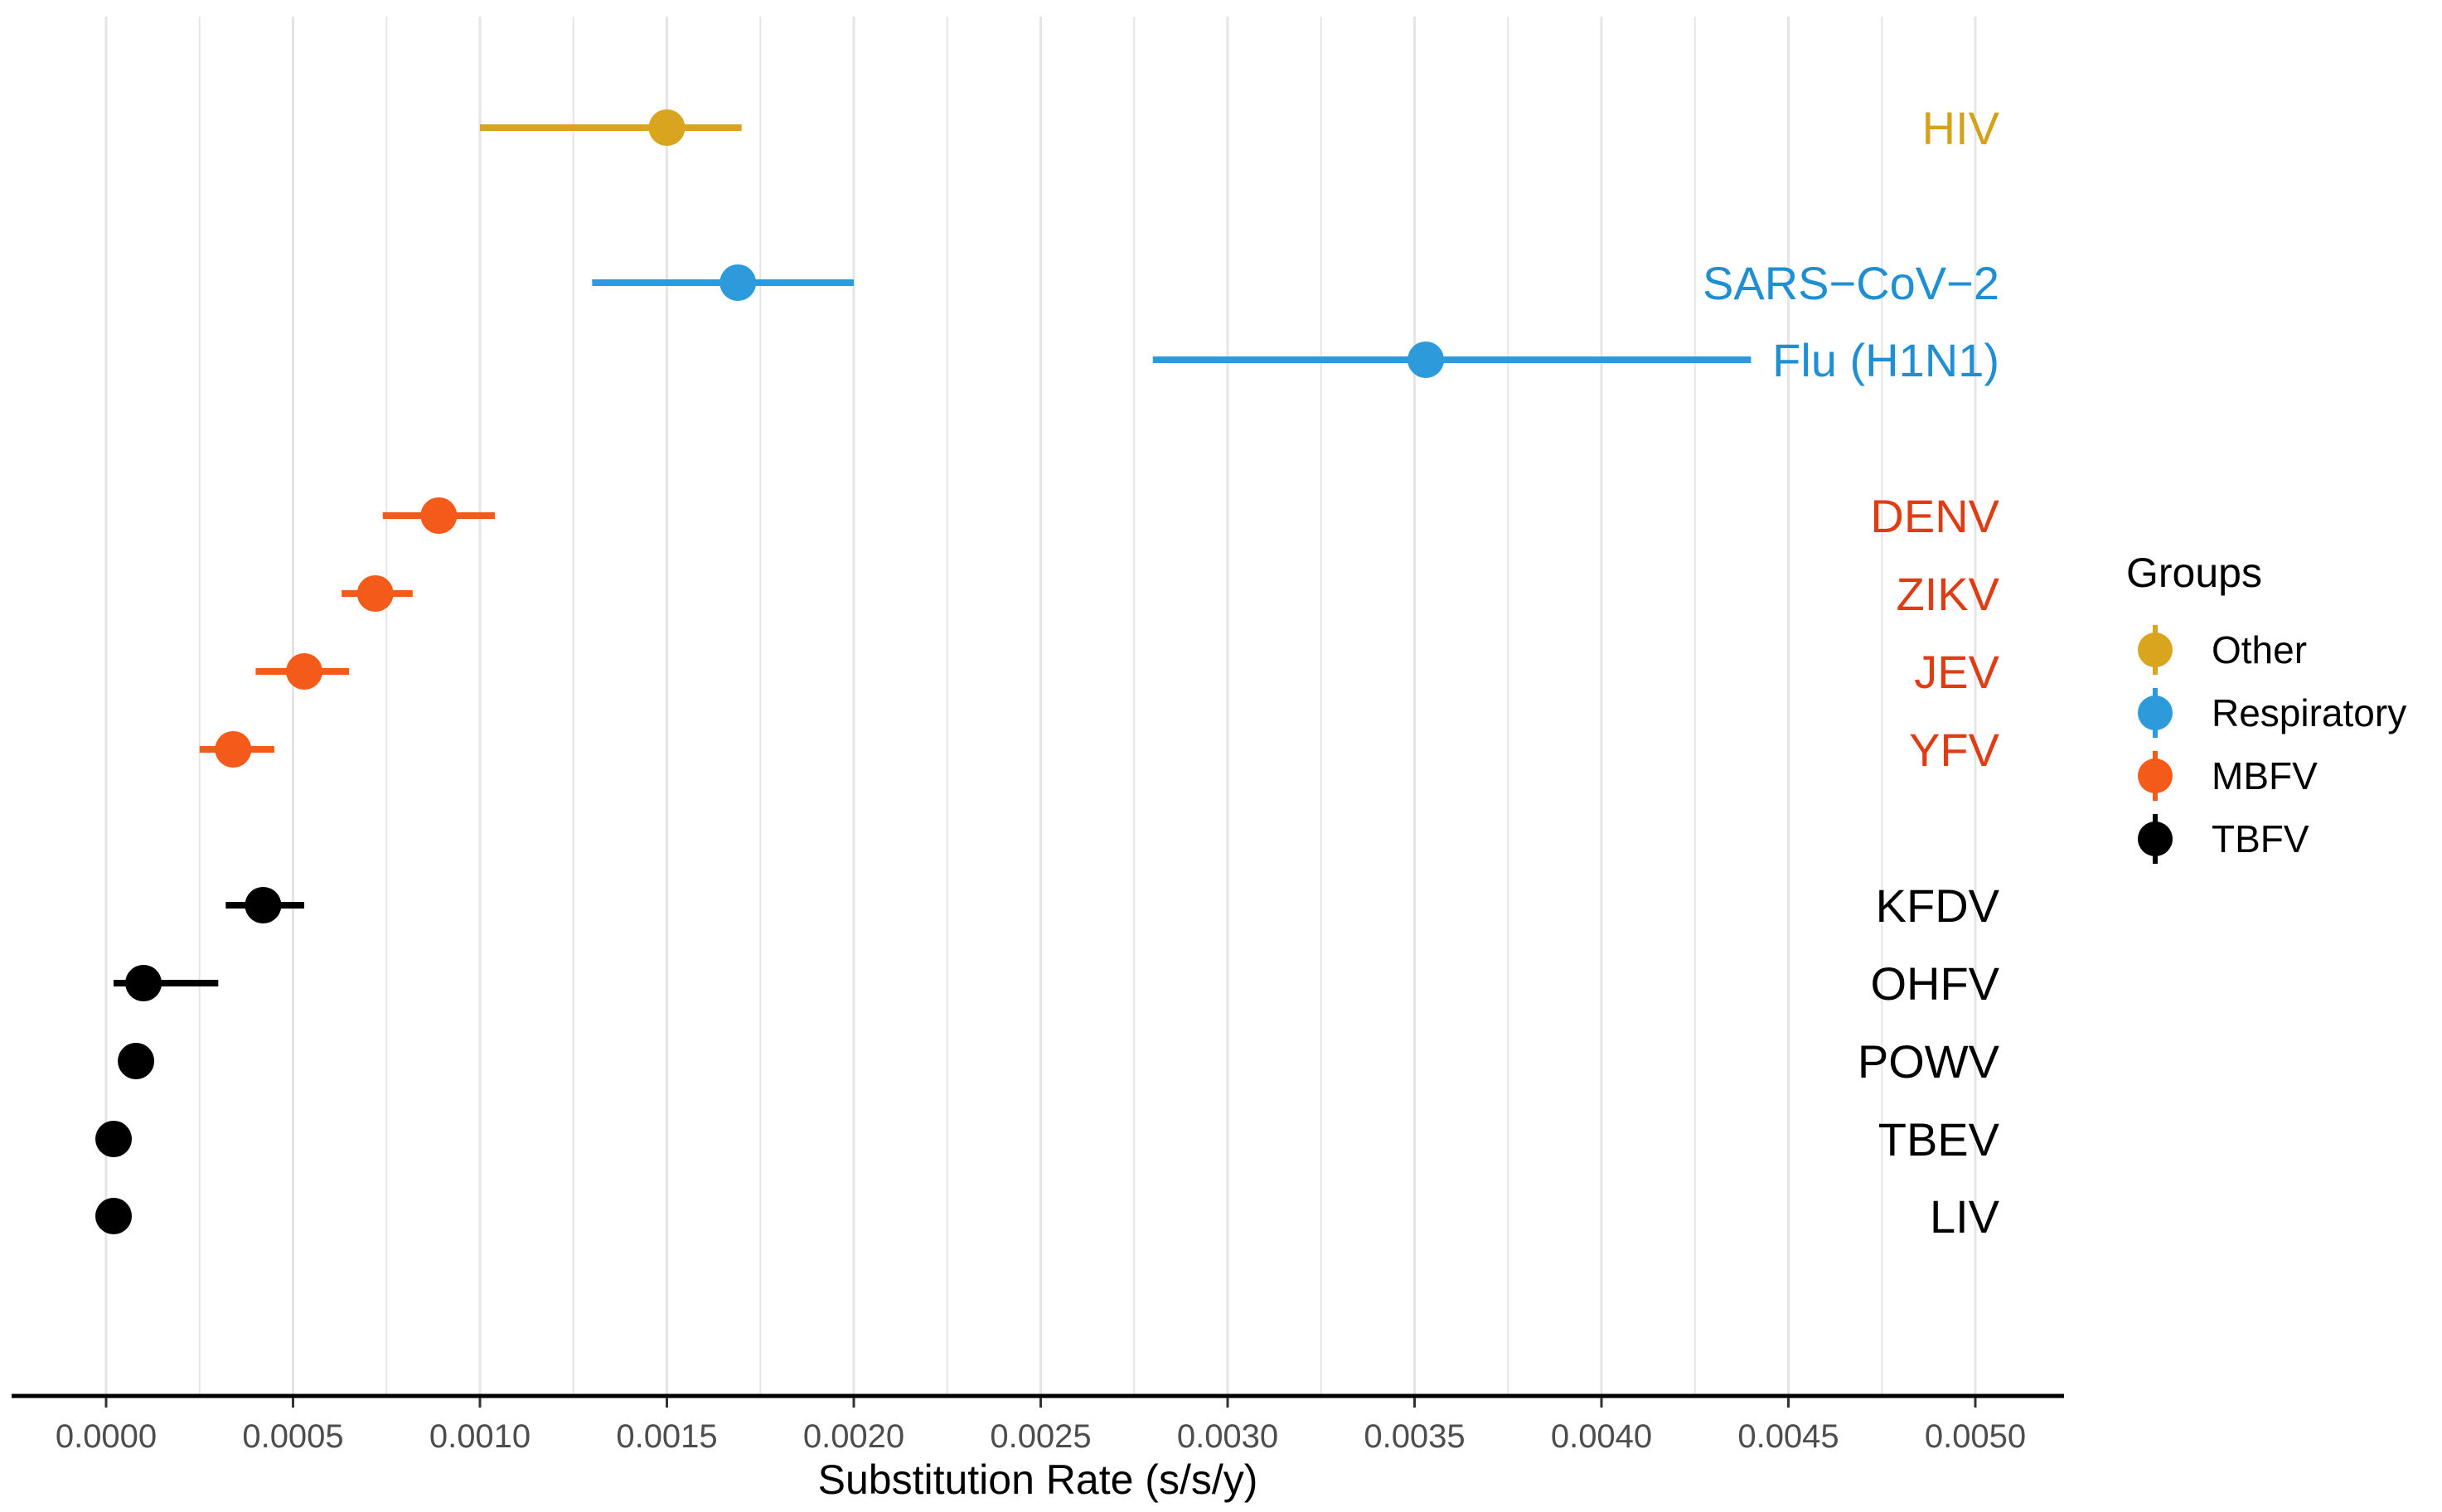  Describe the element at coordinates (1938, 906) in the screenshot. I see `virus-label: KFDV` at that location.